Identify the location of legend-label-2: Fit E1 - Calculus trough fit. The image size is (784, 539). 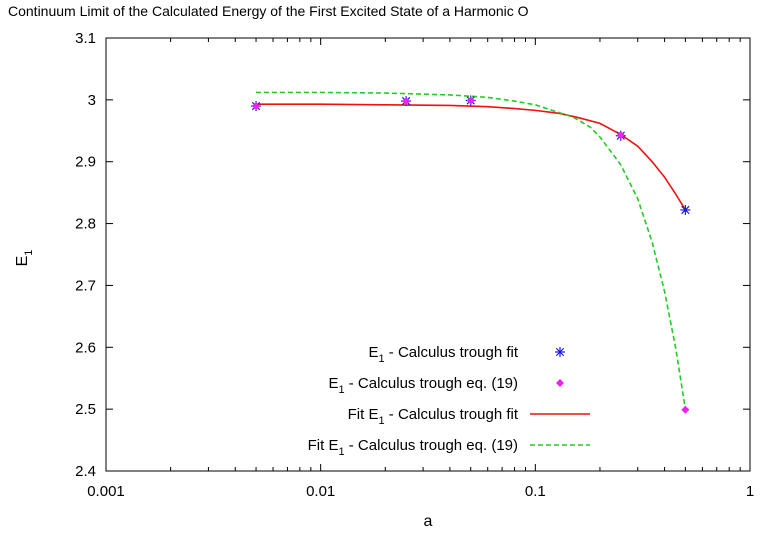
(433, 416).